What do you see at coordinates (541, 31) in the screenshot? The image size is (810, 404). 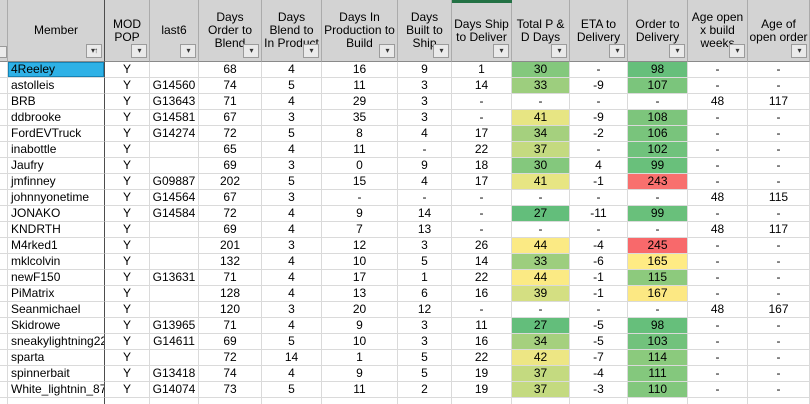 I see `column-header-total_pd_days: Total P & D Days ▾` at bounding box center [541, 31].